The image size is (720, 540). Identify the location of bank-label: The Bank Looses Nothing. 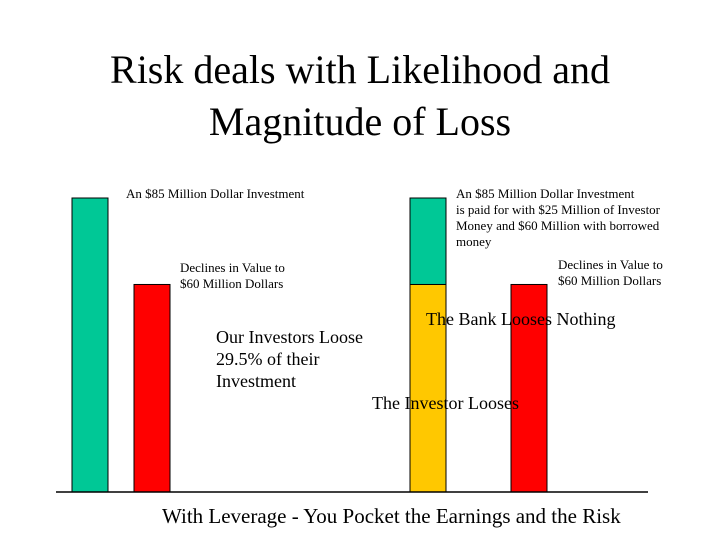
(521, 319).